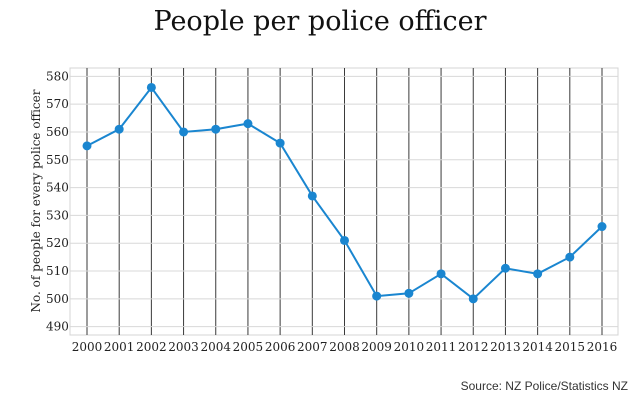 The height and width of the screenshot is (407, 640). I want to click on y-axis-label: No. of people for every police officer, so click(36, 200).